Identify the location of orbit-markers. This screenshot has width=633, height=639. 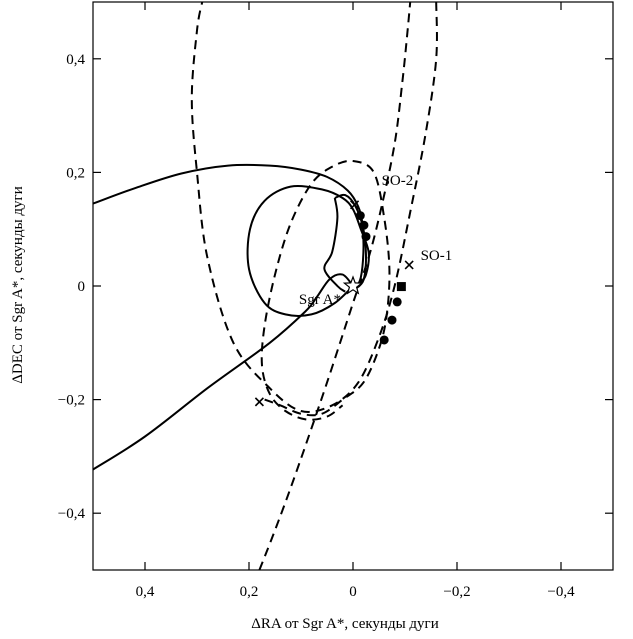
(334, 303).